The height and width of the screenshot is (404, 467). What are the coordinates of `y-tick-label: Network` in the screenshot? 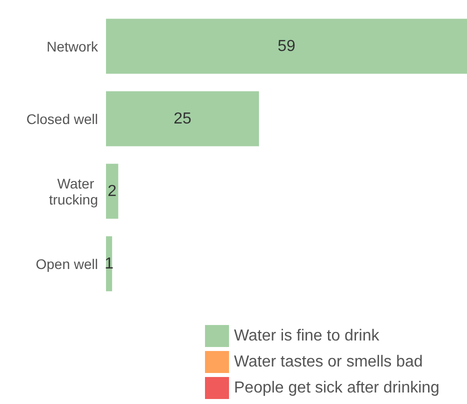 It's located at (72, 46).